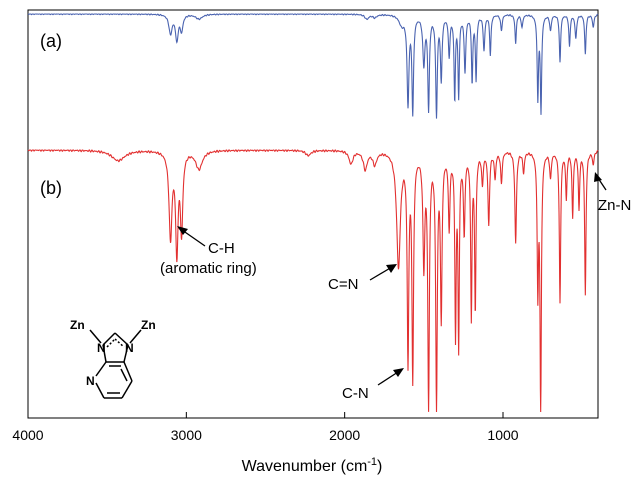  Describe the element at coordinates (343, 284) in the screenshot. I see `annotation-cn-double-label: C=N` at that location.